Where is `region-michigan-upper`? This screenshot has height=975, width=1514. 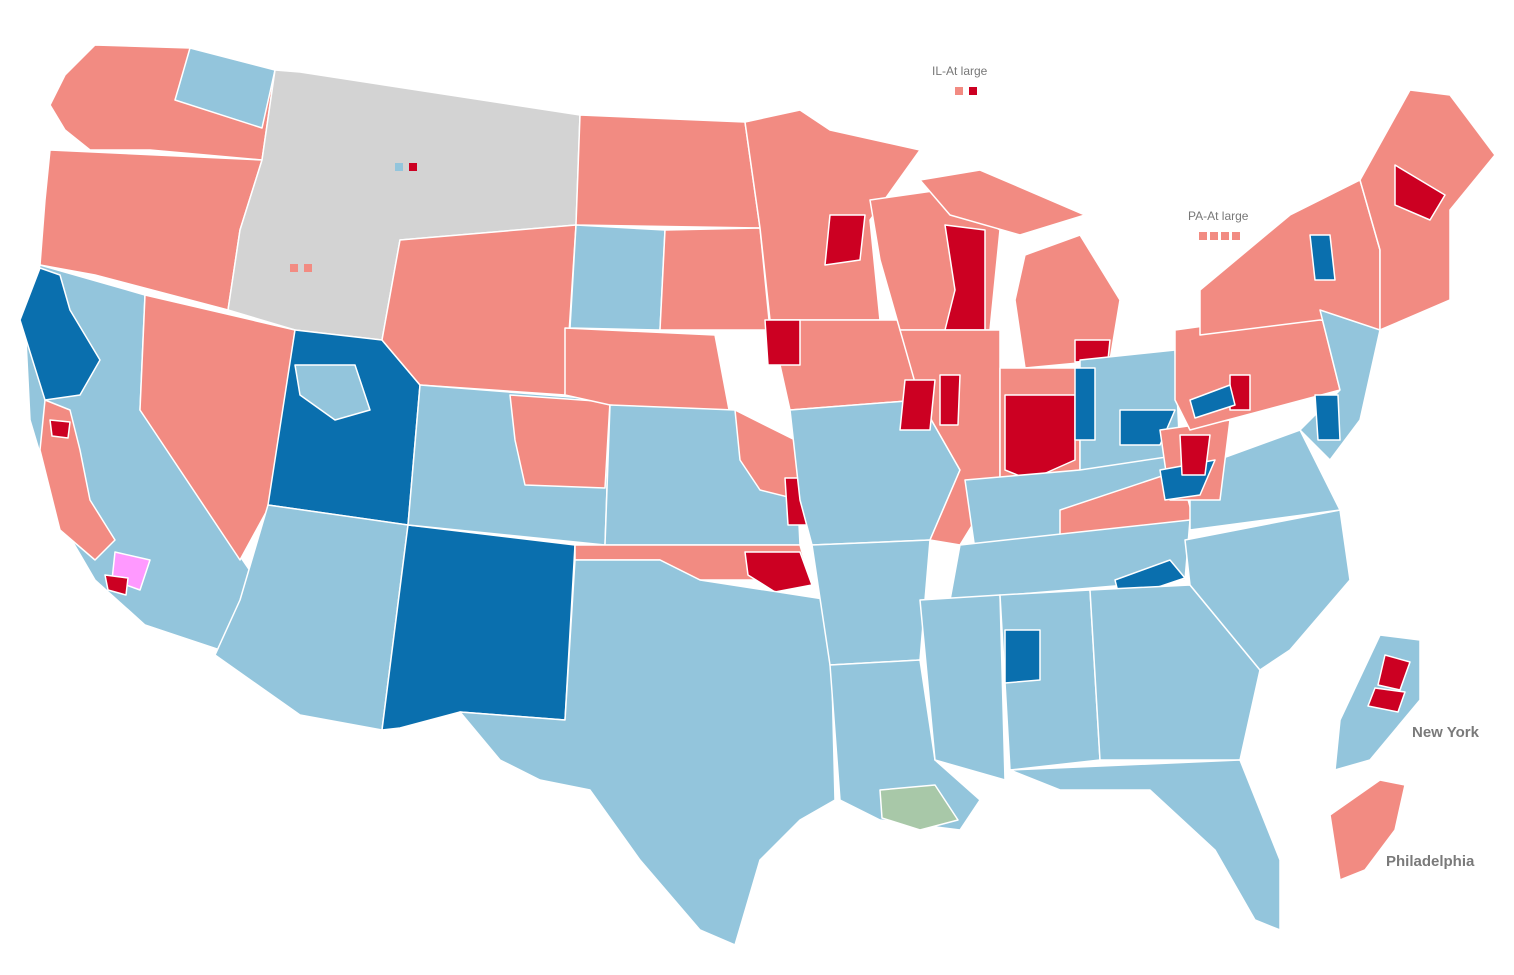 region-michigan-upper is located at coordinates (1002, 202).